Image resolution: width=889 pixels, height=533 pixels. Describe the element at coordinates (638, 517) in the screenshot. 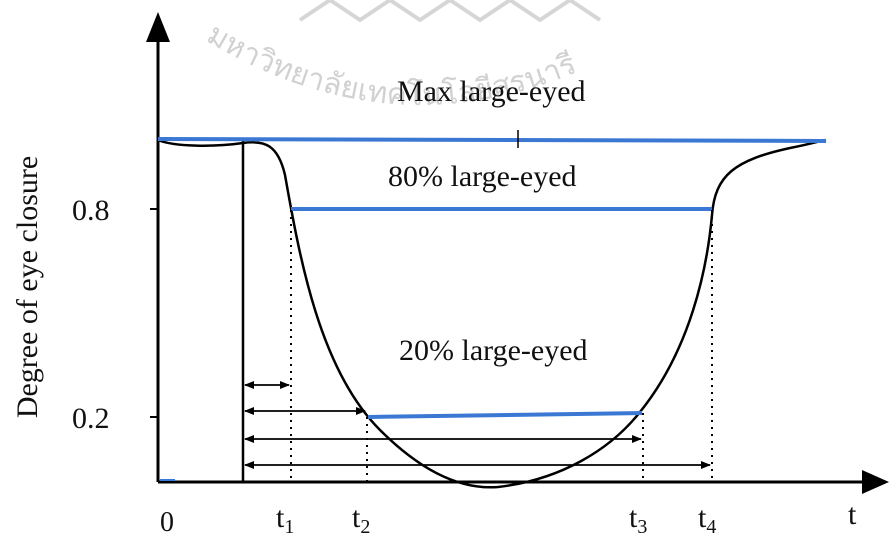

I see `t3-label: t3` at that location.